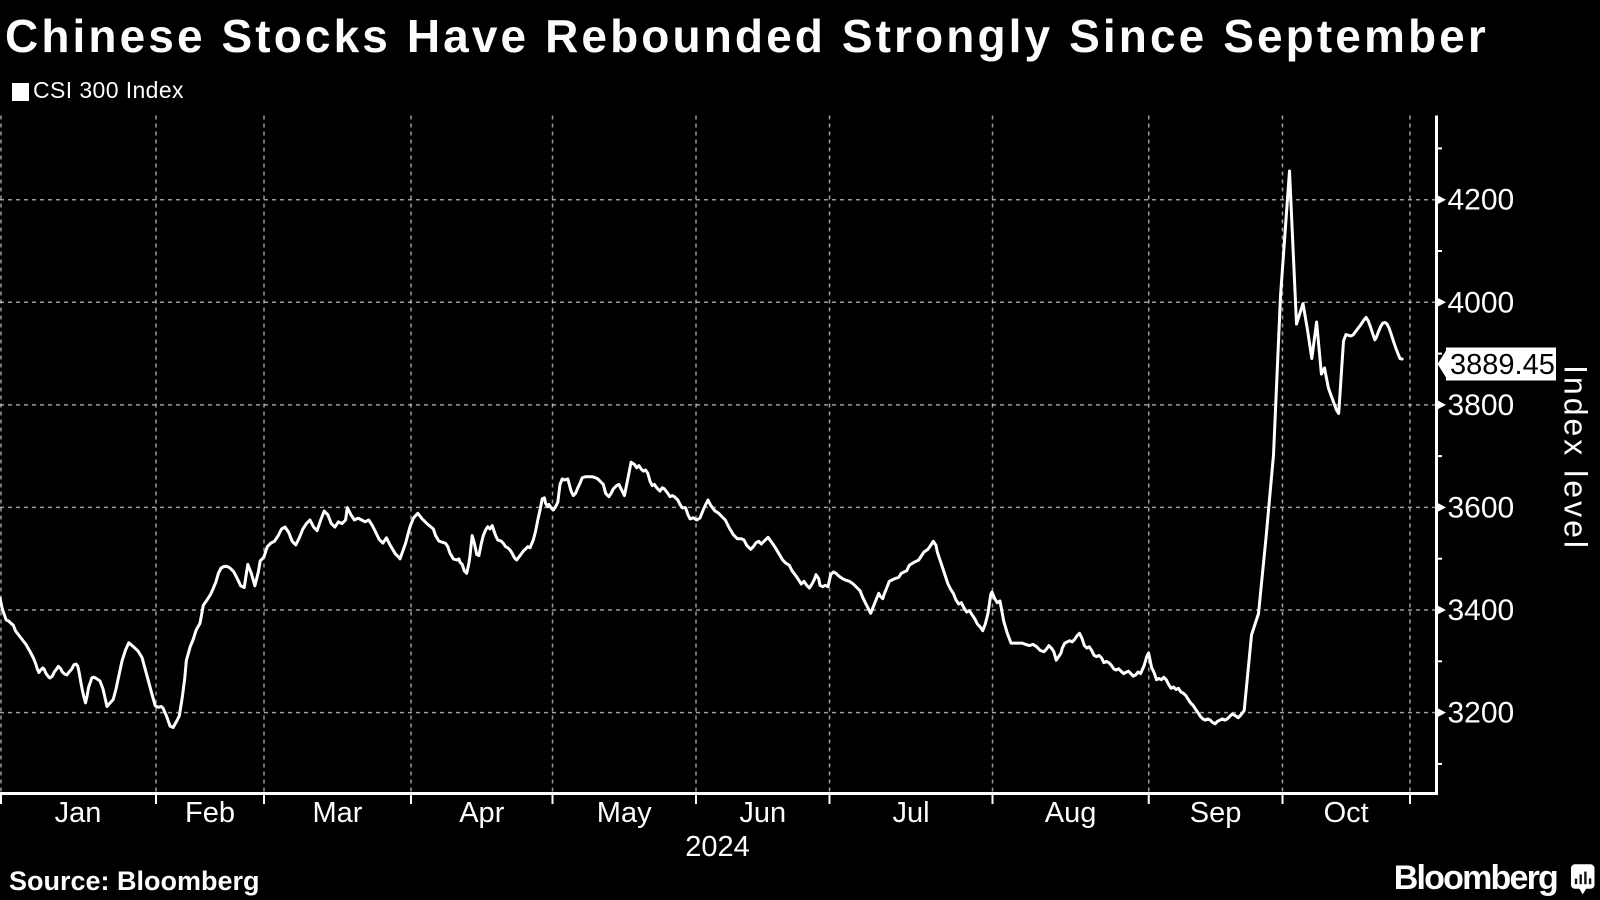 This screenshot has height=900, width=1600. Describe the element at coordinates (1481, 713) in the screenshot. I see `svg-text: 3200` at that location.